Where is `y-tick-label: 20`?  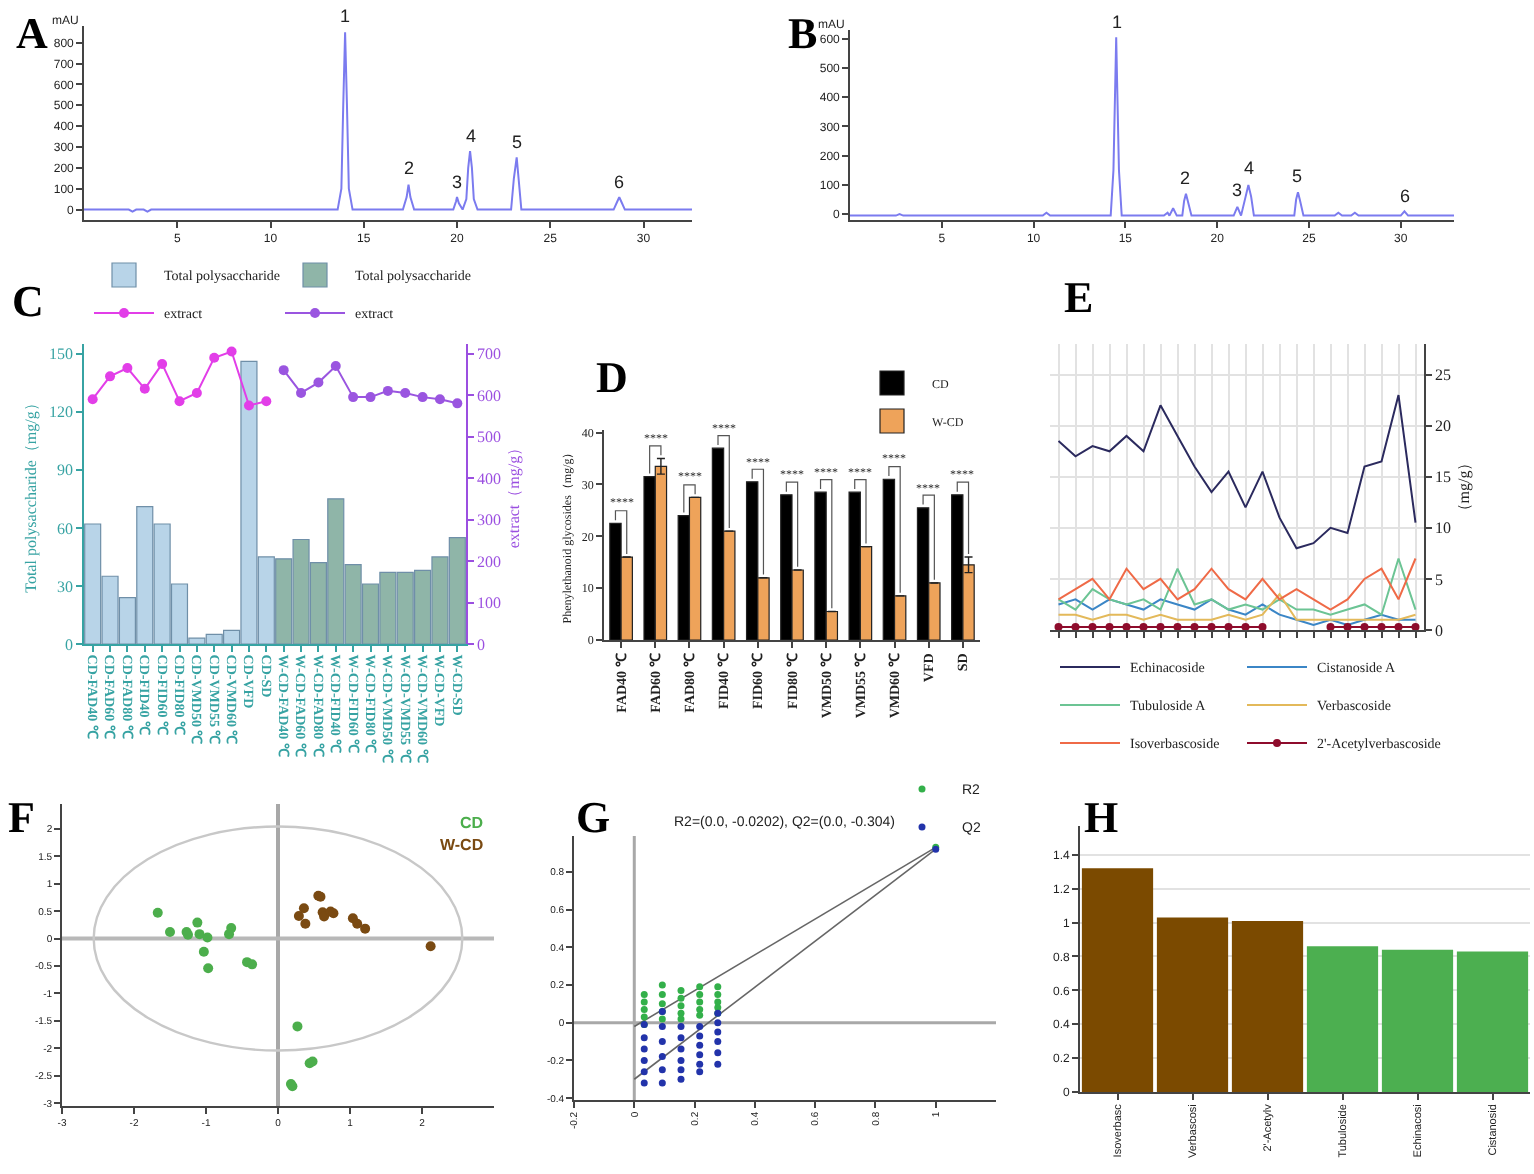 y-tick-label: 20 is located at coordinates (1443, 426).